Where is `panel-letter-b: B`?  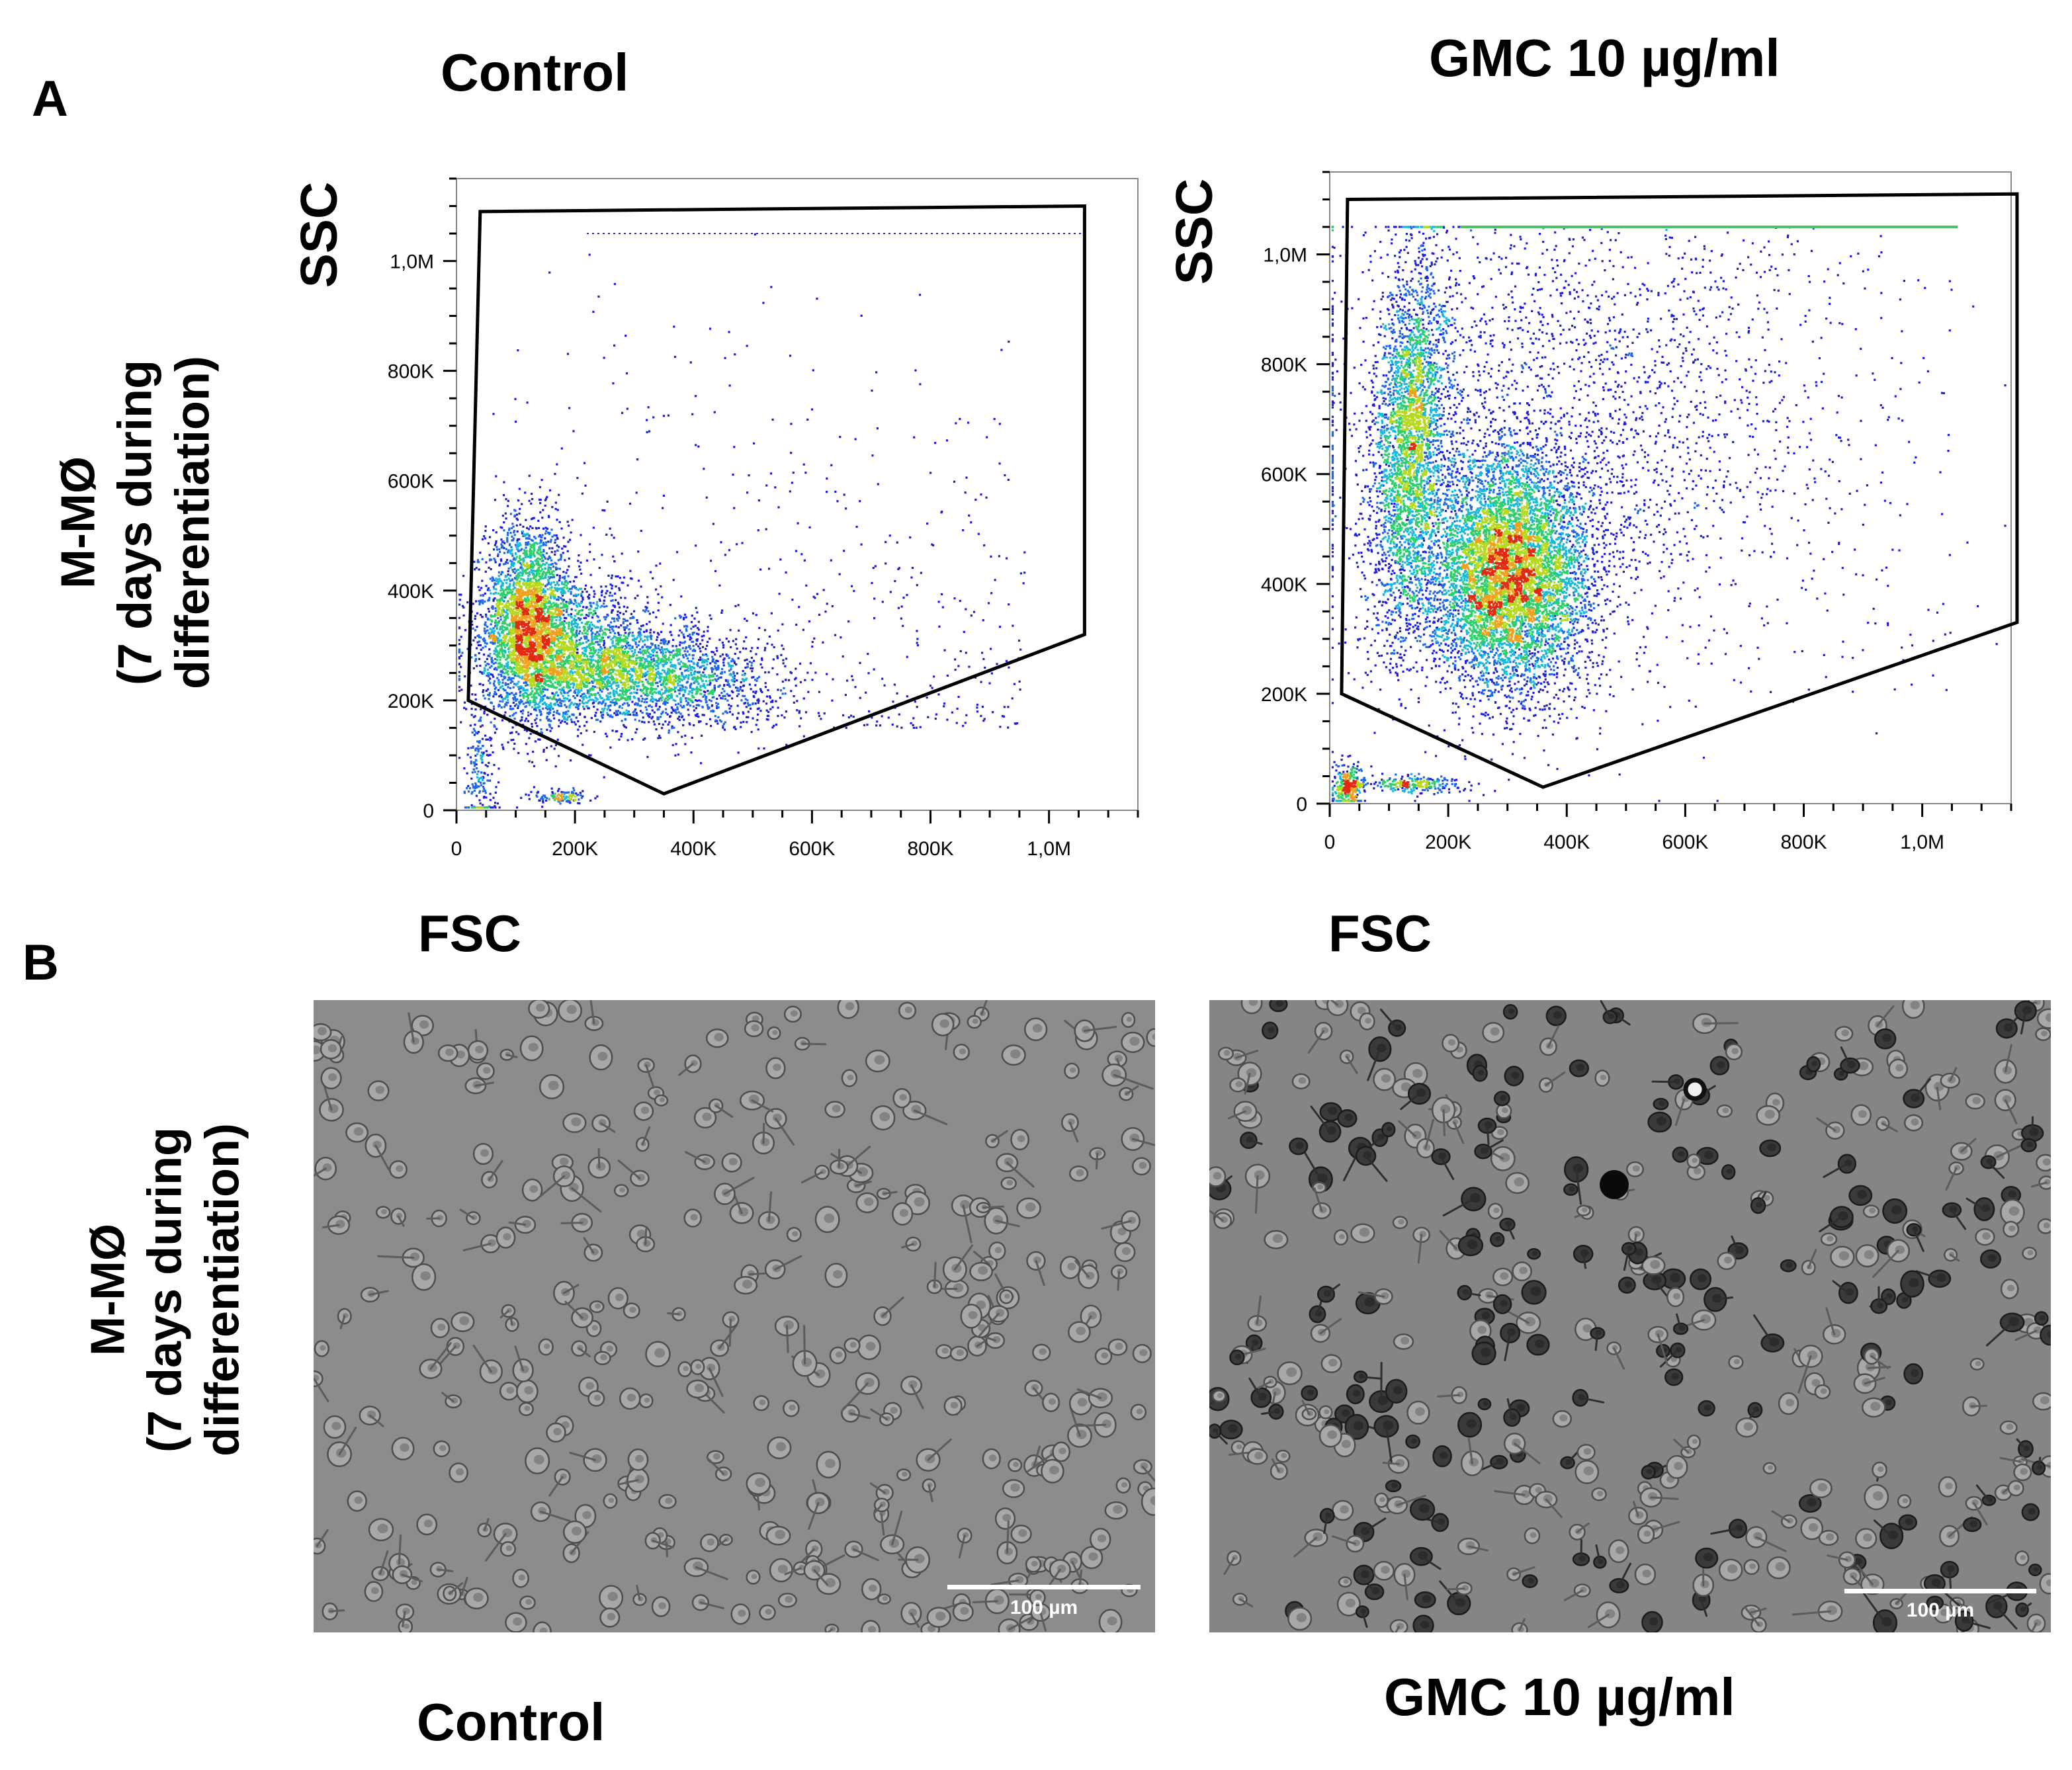
panel-letter-b: B is located at coordinates (40, 963).